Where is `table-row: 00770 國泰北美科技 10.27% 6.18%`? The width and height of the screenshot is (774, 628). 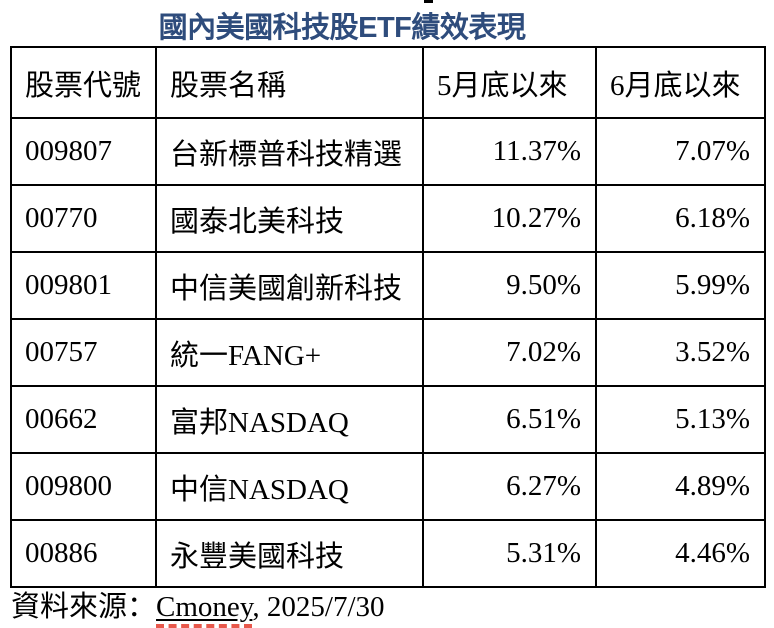 table-row: 00770 國泰北美科技 10.27% 6.18% is located at coordinates (388, 218).